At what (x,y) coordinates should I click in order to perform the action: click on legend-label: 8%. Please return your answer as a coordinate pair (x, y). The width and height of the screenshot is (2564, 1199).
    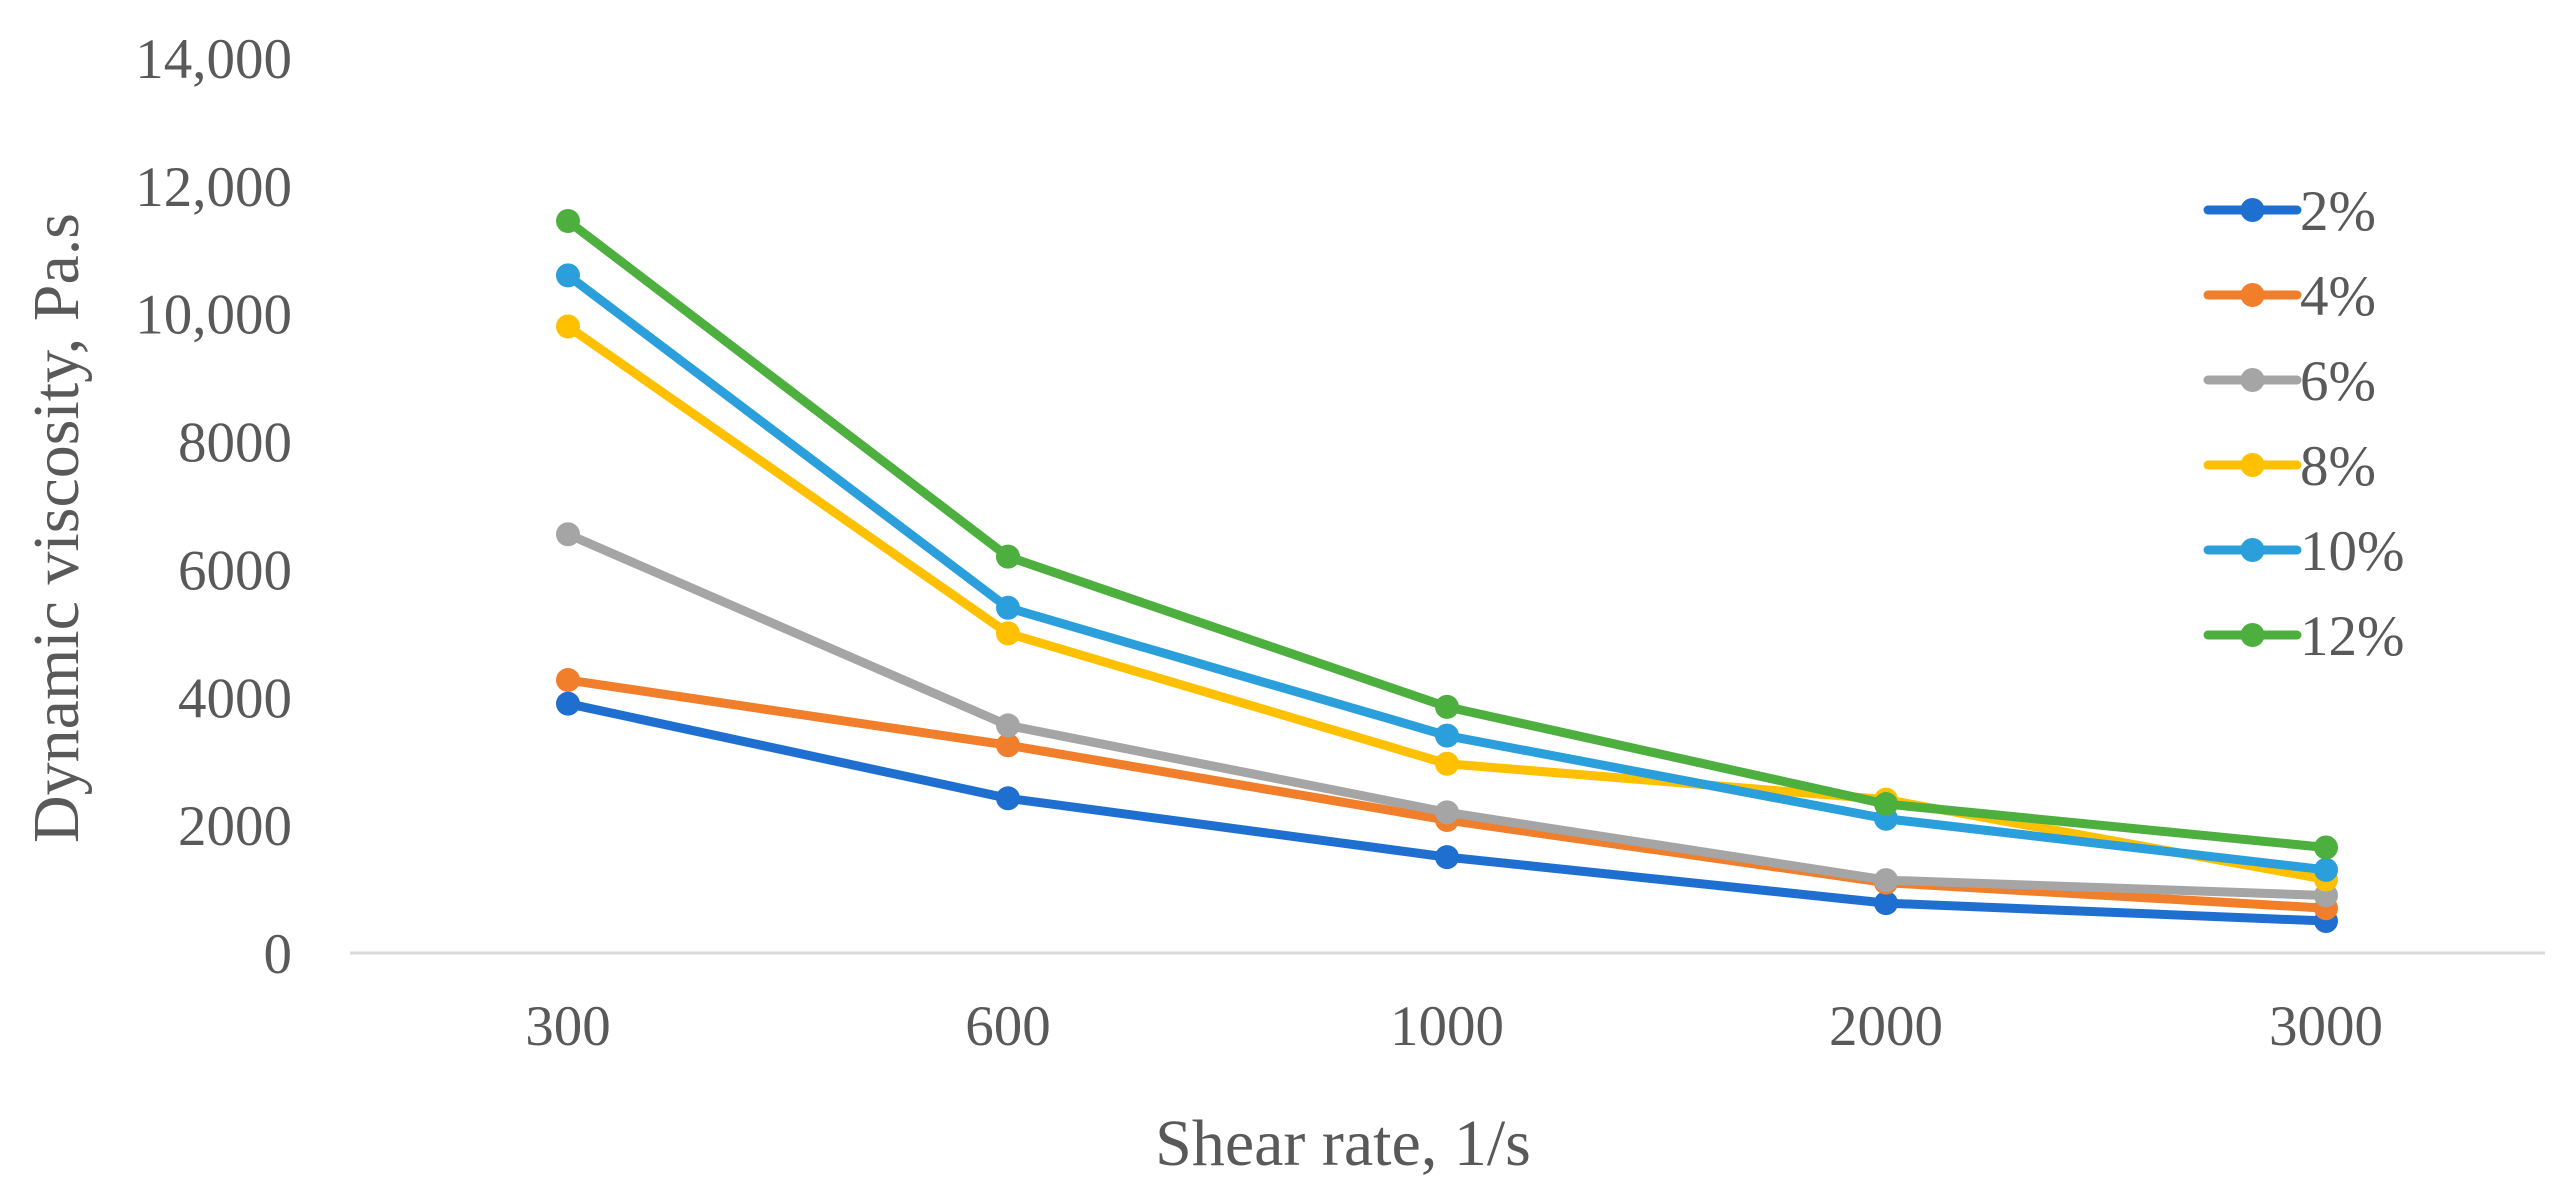
    Looking at the image, I should click on (2338, 466).